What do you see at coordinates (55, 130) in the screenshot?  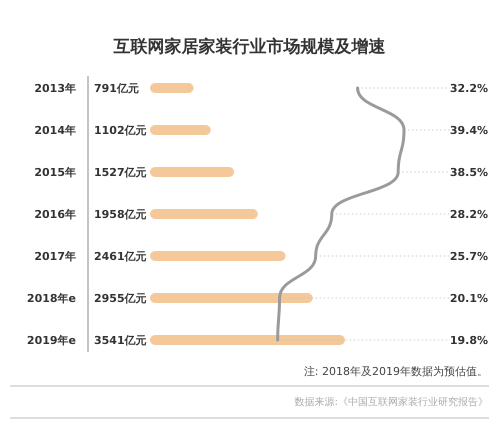 I see `y-tick-label: 2014年` at bounding box center [55, 130].